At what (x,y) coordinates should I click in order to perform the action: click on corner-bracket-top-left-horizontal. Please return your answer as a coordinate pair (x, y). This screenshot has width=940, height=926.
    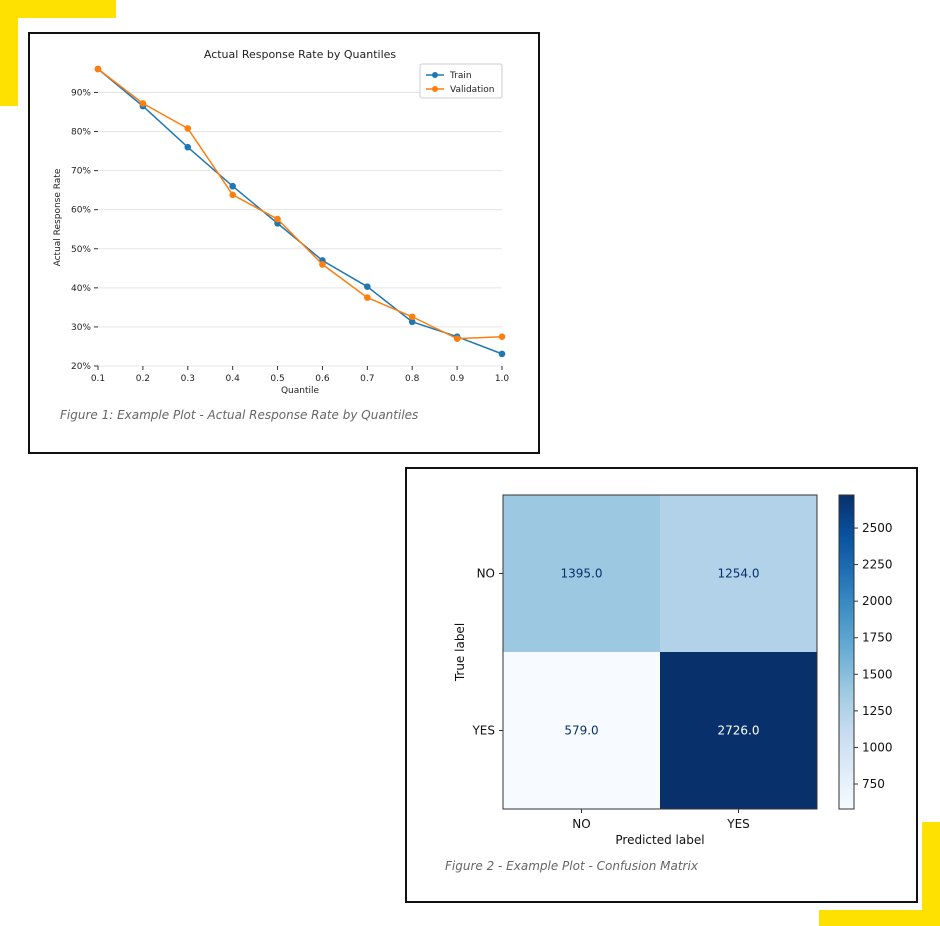
    Looking at the image, I should click on (58, 9).